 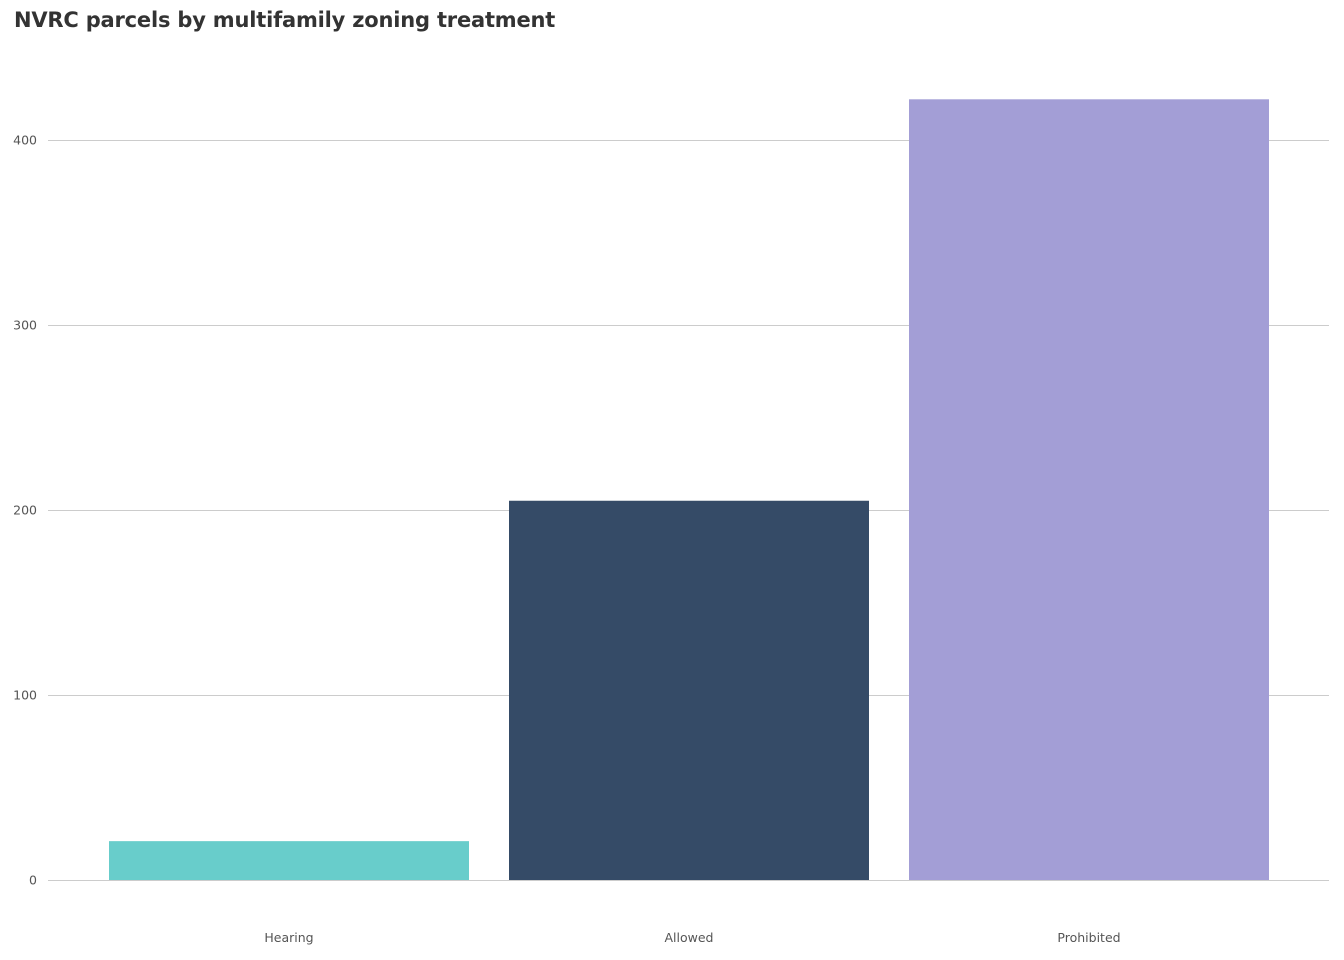 What do you see at coordinates (689, 690) in the screenshot?
I see `bar-allowed` at bounding box center [689, 690].